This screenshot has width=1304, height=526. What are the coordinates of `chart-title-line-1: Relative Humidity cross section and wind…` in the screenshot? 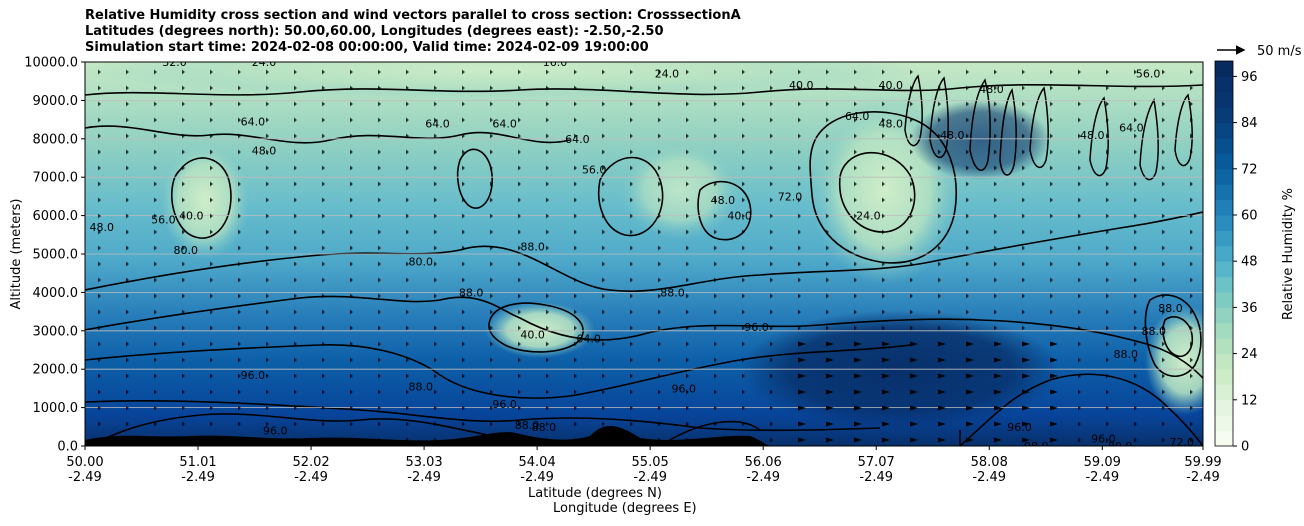 It's located at (413, 15).